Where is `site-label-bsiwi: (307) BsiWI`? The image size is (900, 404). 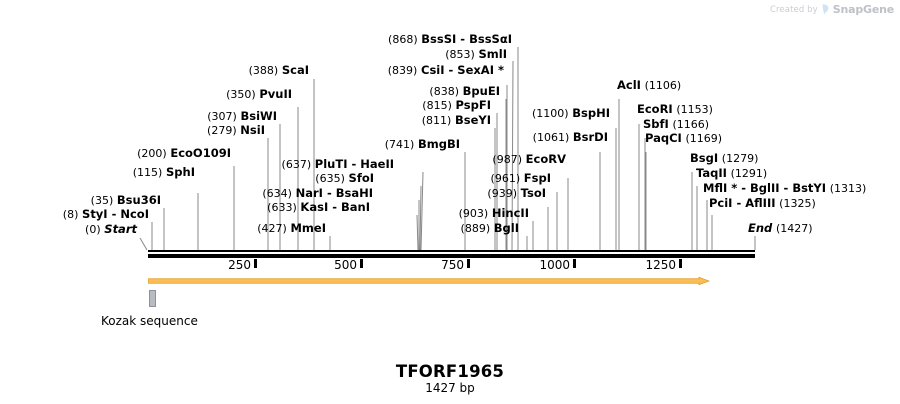 site-label-bsiwi: (307) BsiWI is located at coordinates (242, 116).